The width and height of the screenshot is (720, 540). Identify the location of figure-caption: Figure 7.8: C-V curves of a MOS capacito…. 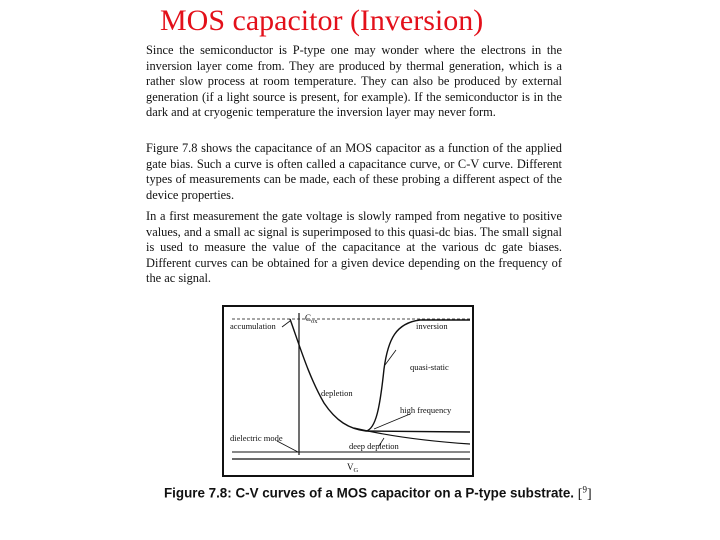
(378, 493).